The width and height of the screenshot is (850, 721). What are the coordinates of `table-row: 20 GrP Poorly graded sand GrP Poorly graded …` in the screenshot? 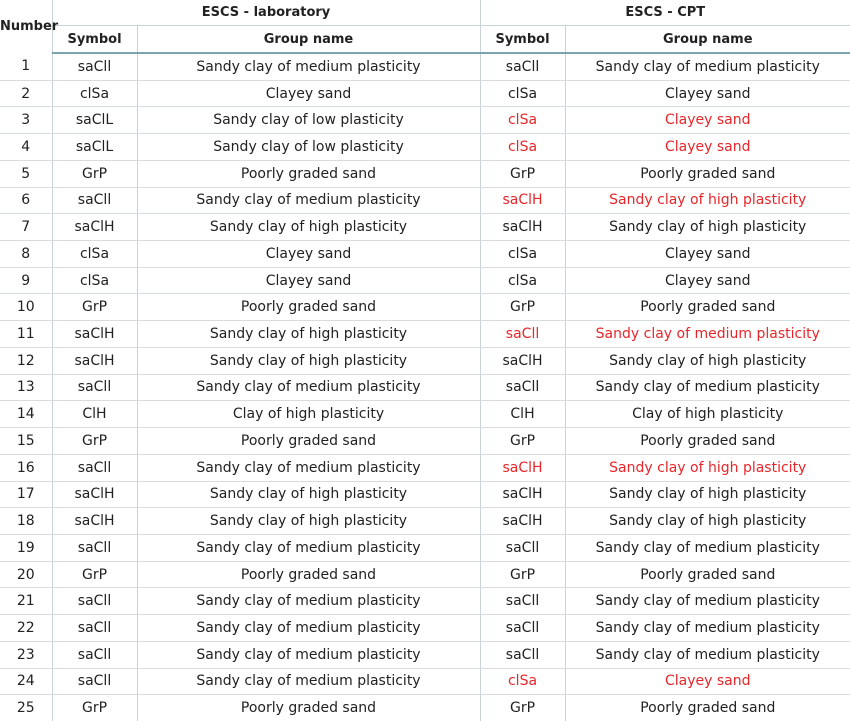 It's located at (425, 575).